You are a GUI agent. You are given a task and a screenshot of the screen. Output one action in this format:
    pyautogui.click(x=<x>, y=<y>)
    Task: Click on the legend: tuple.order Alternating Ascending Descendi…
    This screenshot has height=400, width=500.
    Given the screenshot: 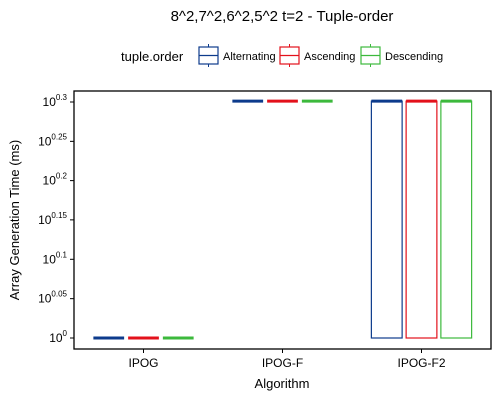 What is the action you would take?
    pyautogui.click(x=282, y=55)
    